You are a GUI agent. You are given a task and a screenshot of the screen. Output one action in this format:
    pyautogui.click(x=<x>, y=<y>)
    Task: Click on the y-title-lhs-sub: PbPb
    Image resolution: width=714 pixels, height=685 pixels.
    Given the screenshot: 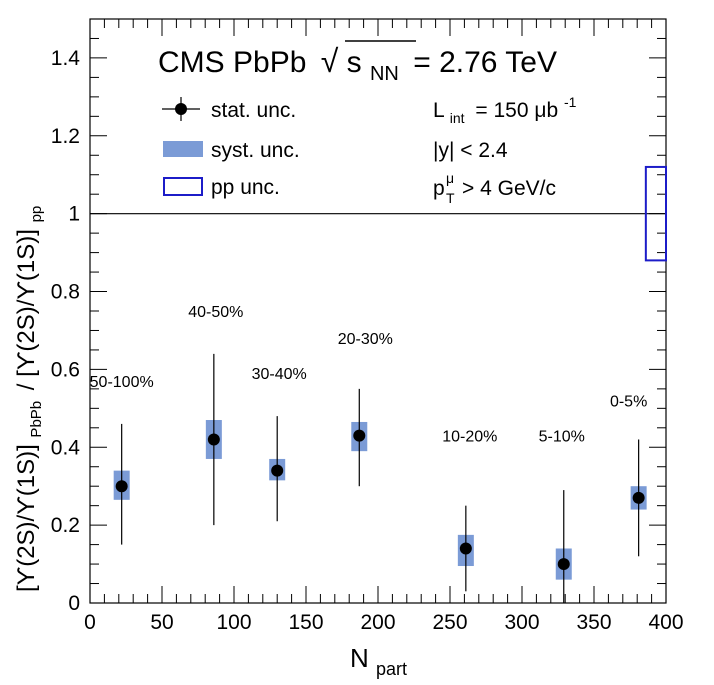 What is the action you would take?
    pyautogui.click(x=36, y=419)
    